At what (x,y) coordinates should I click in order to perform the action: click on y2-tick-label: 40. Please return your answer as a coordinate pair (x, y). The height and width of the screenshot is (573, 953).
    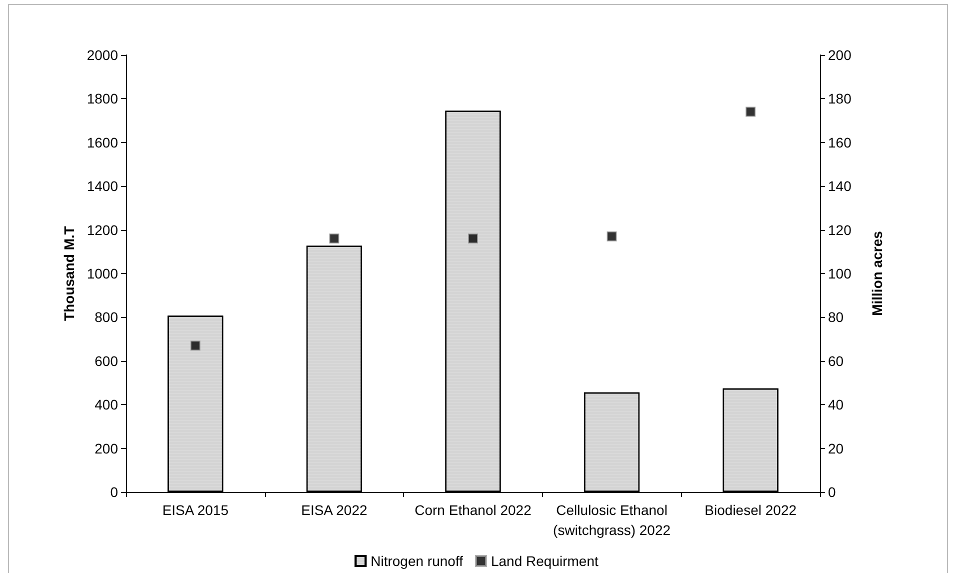
    Looking at the image, I should click on (836, 404).